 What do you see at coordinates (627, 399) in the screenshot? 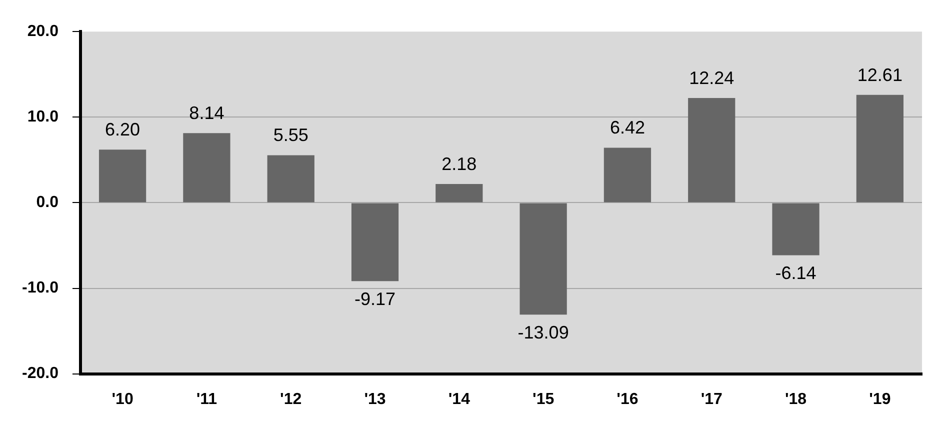
I see `x-tick-label: '16` at bounding box center [627, 399].